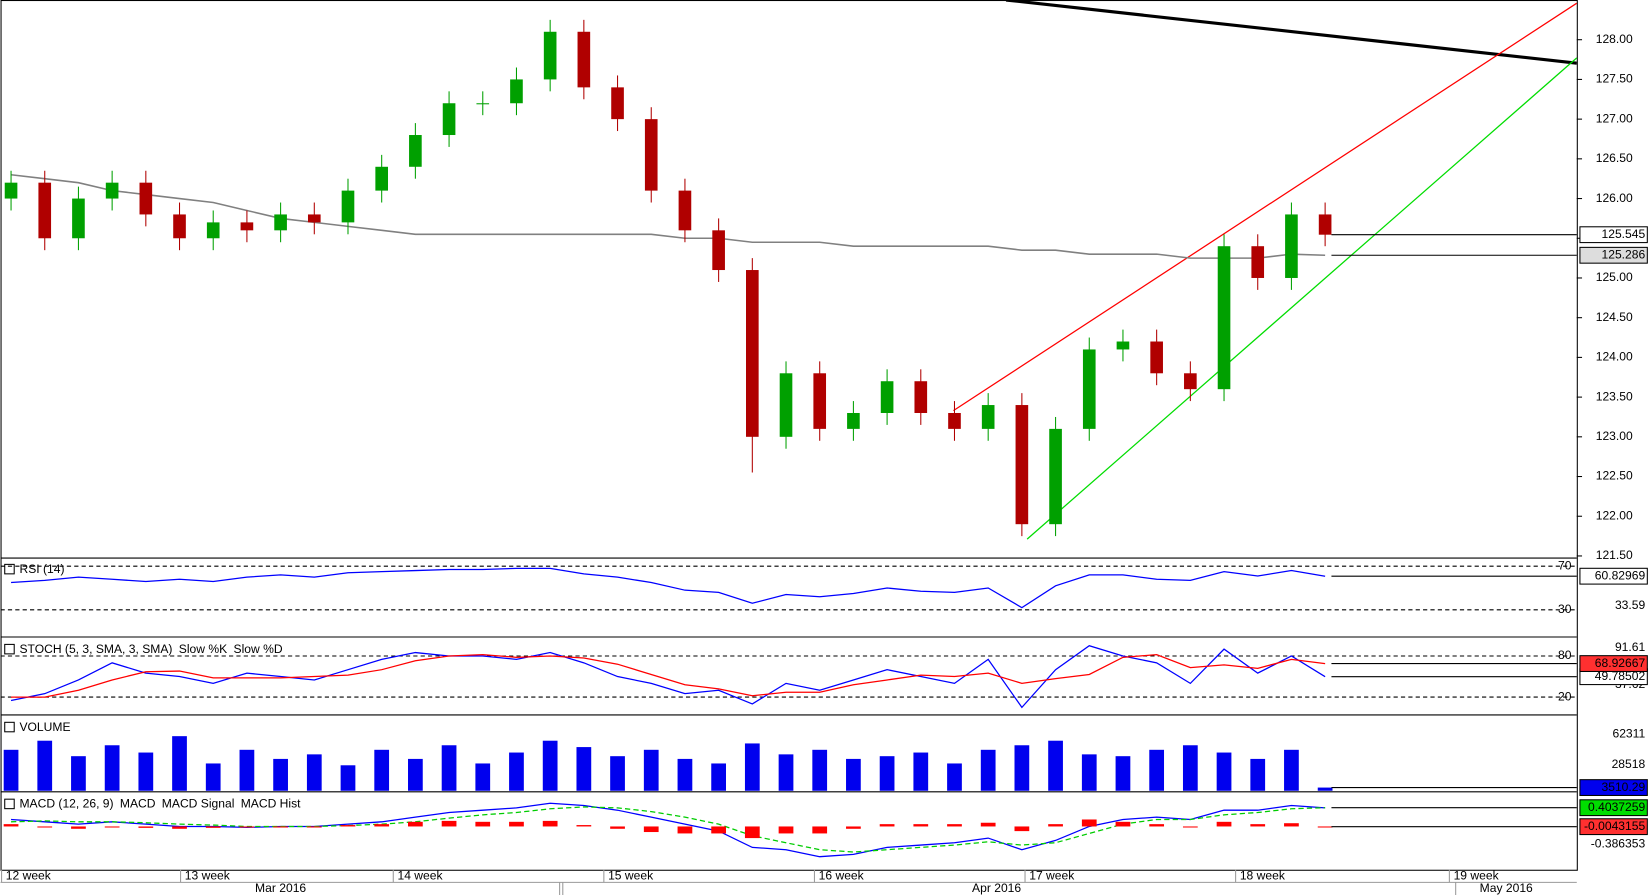  Describe the element at coordinates (1614, 357) in the screenshot. I see `y-tick-label: 124.00` at that location.